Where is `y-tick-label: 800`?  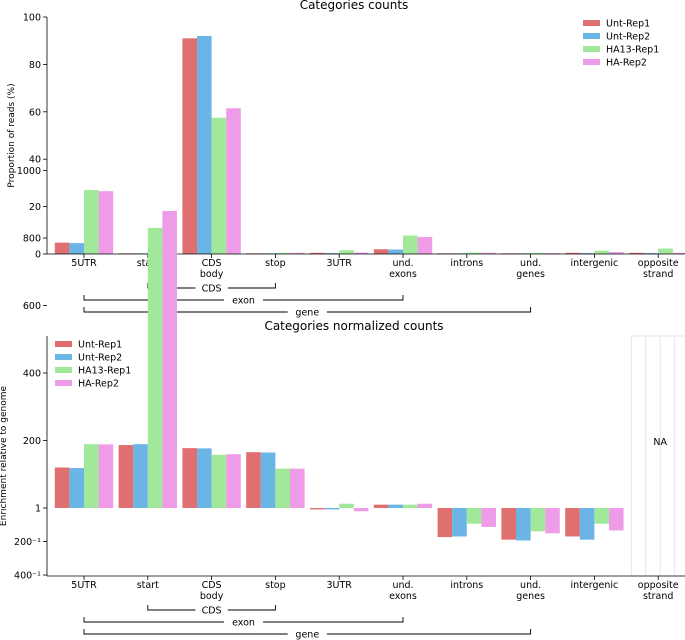 y-tick-label: 800 is located at coordinates (32, 239).